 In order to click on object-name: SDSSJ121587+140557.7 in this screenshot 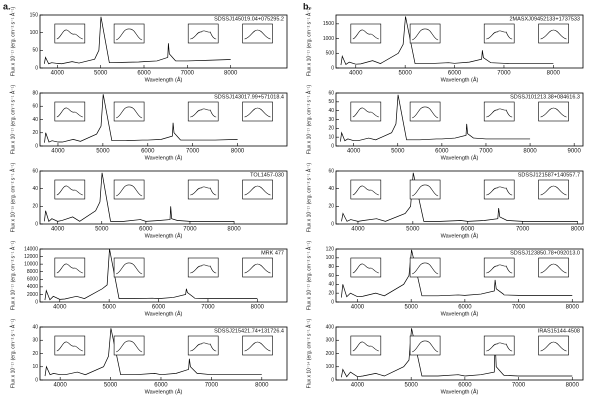, I will do `click(549, 175)`.